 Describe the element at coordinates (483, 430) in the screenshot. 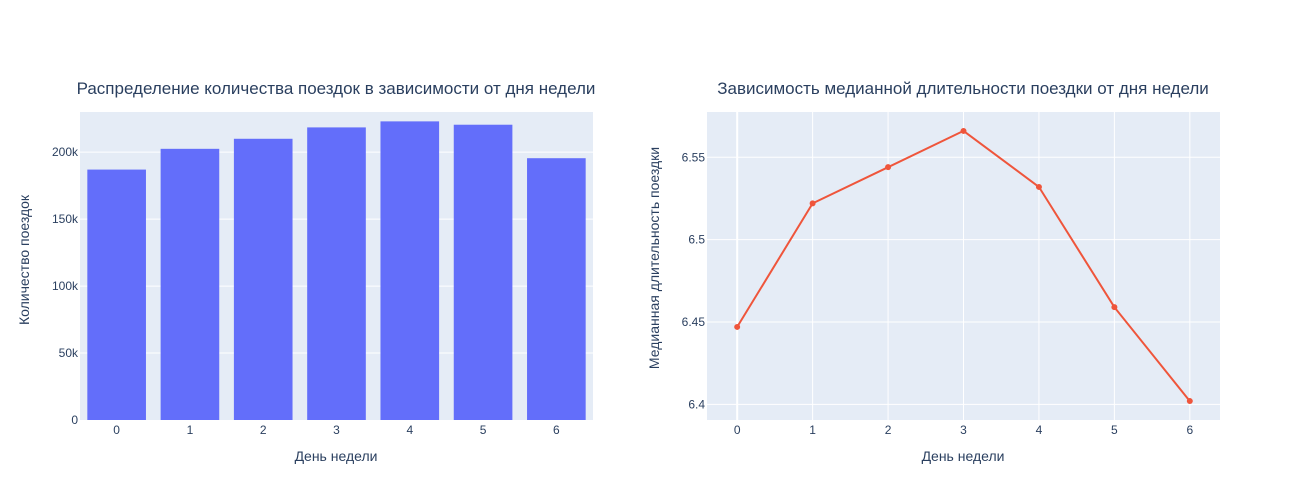

I see `bar-x-tick-label: 5` at that location.